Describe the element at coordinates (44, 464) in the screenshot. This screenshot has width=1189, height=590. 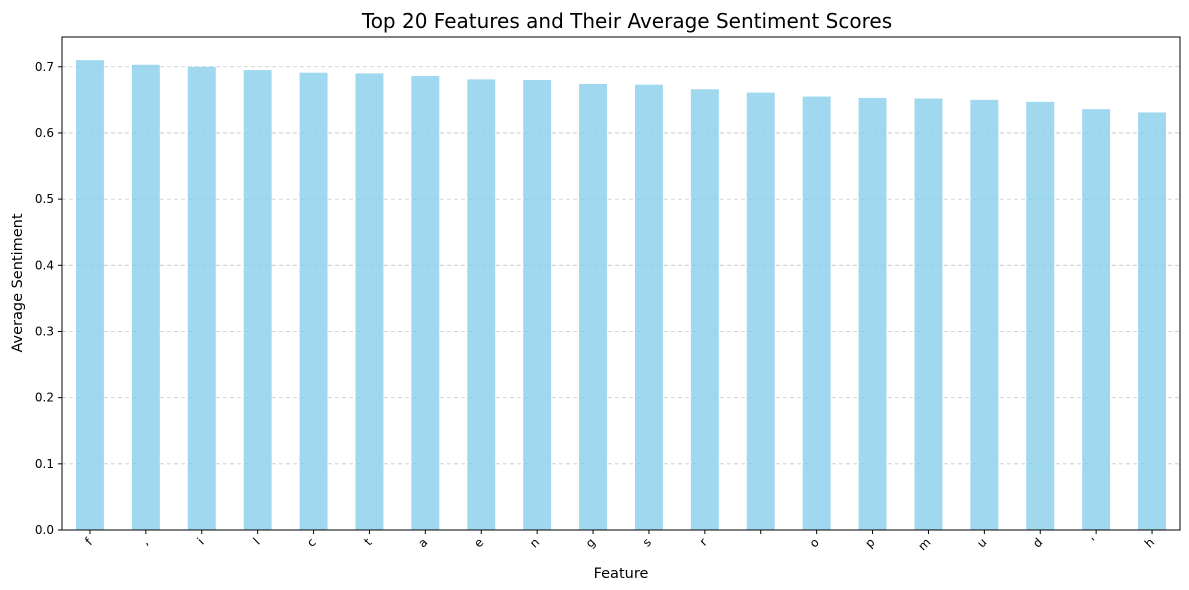
I see `y-tick-label: 0.1` at that location.